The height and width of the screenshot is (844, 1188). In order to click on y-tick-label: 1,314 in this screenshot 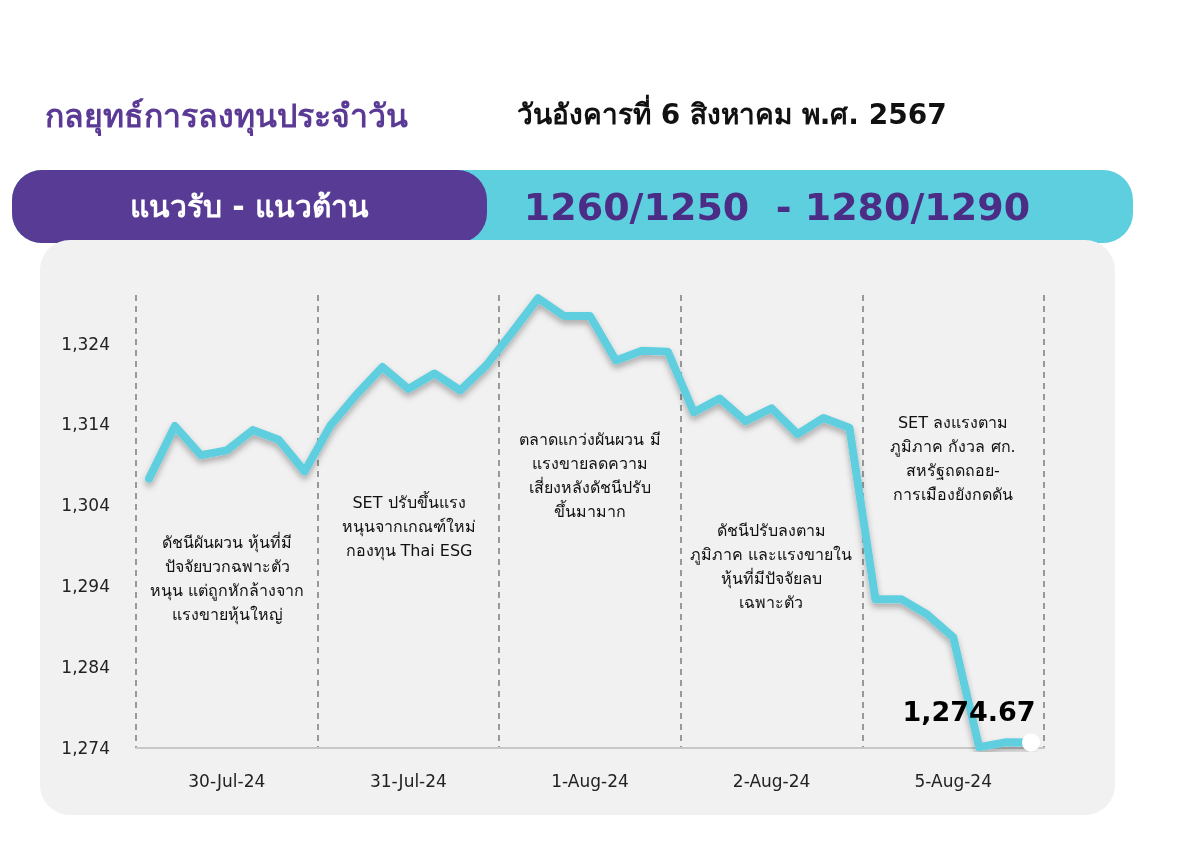, I will do `click(85, 424)`.